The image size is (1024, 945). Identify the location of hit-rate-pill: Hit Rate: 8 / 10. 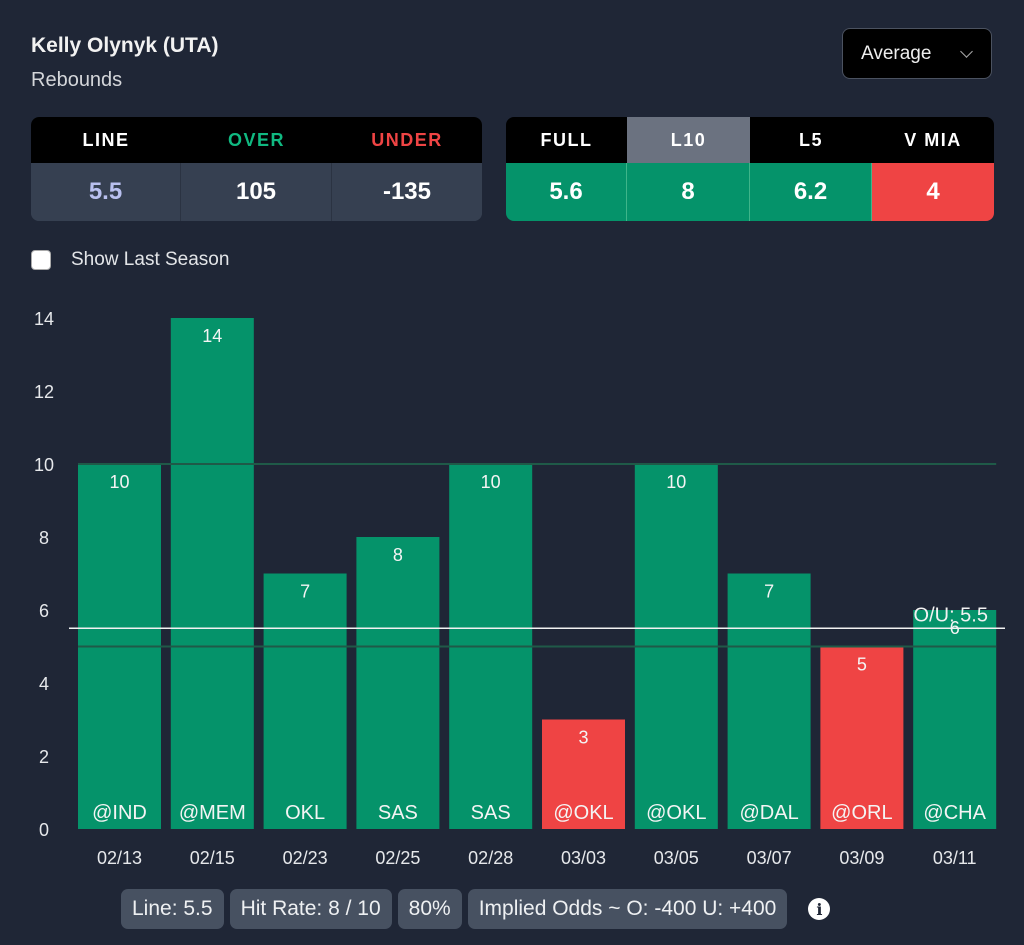
(310, 909).